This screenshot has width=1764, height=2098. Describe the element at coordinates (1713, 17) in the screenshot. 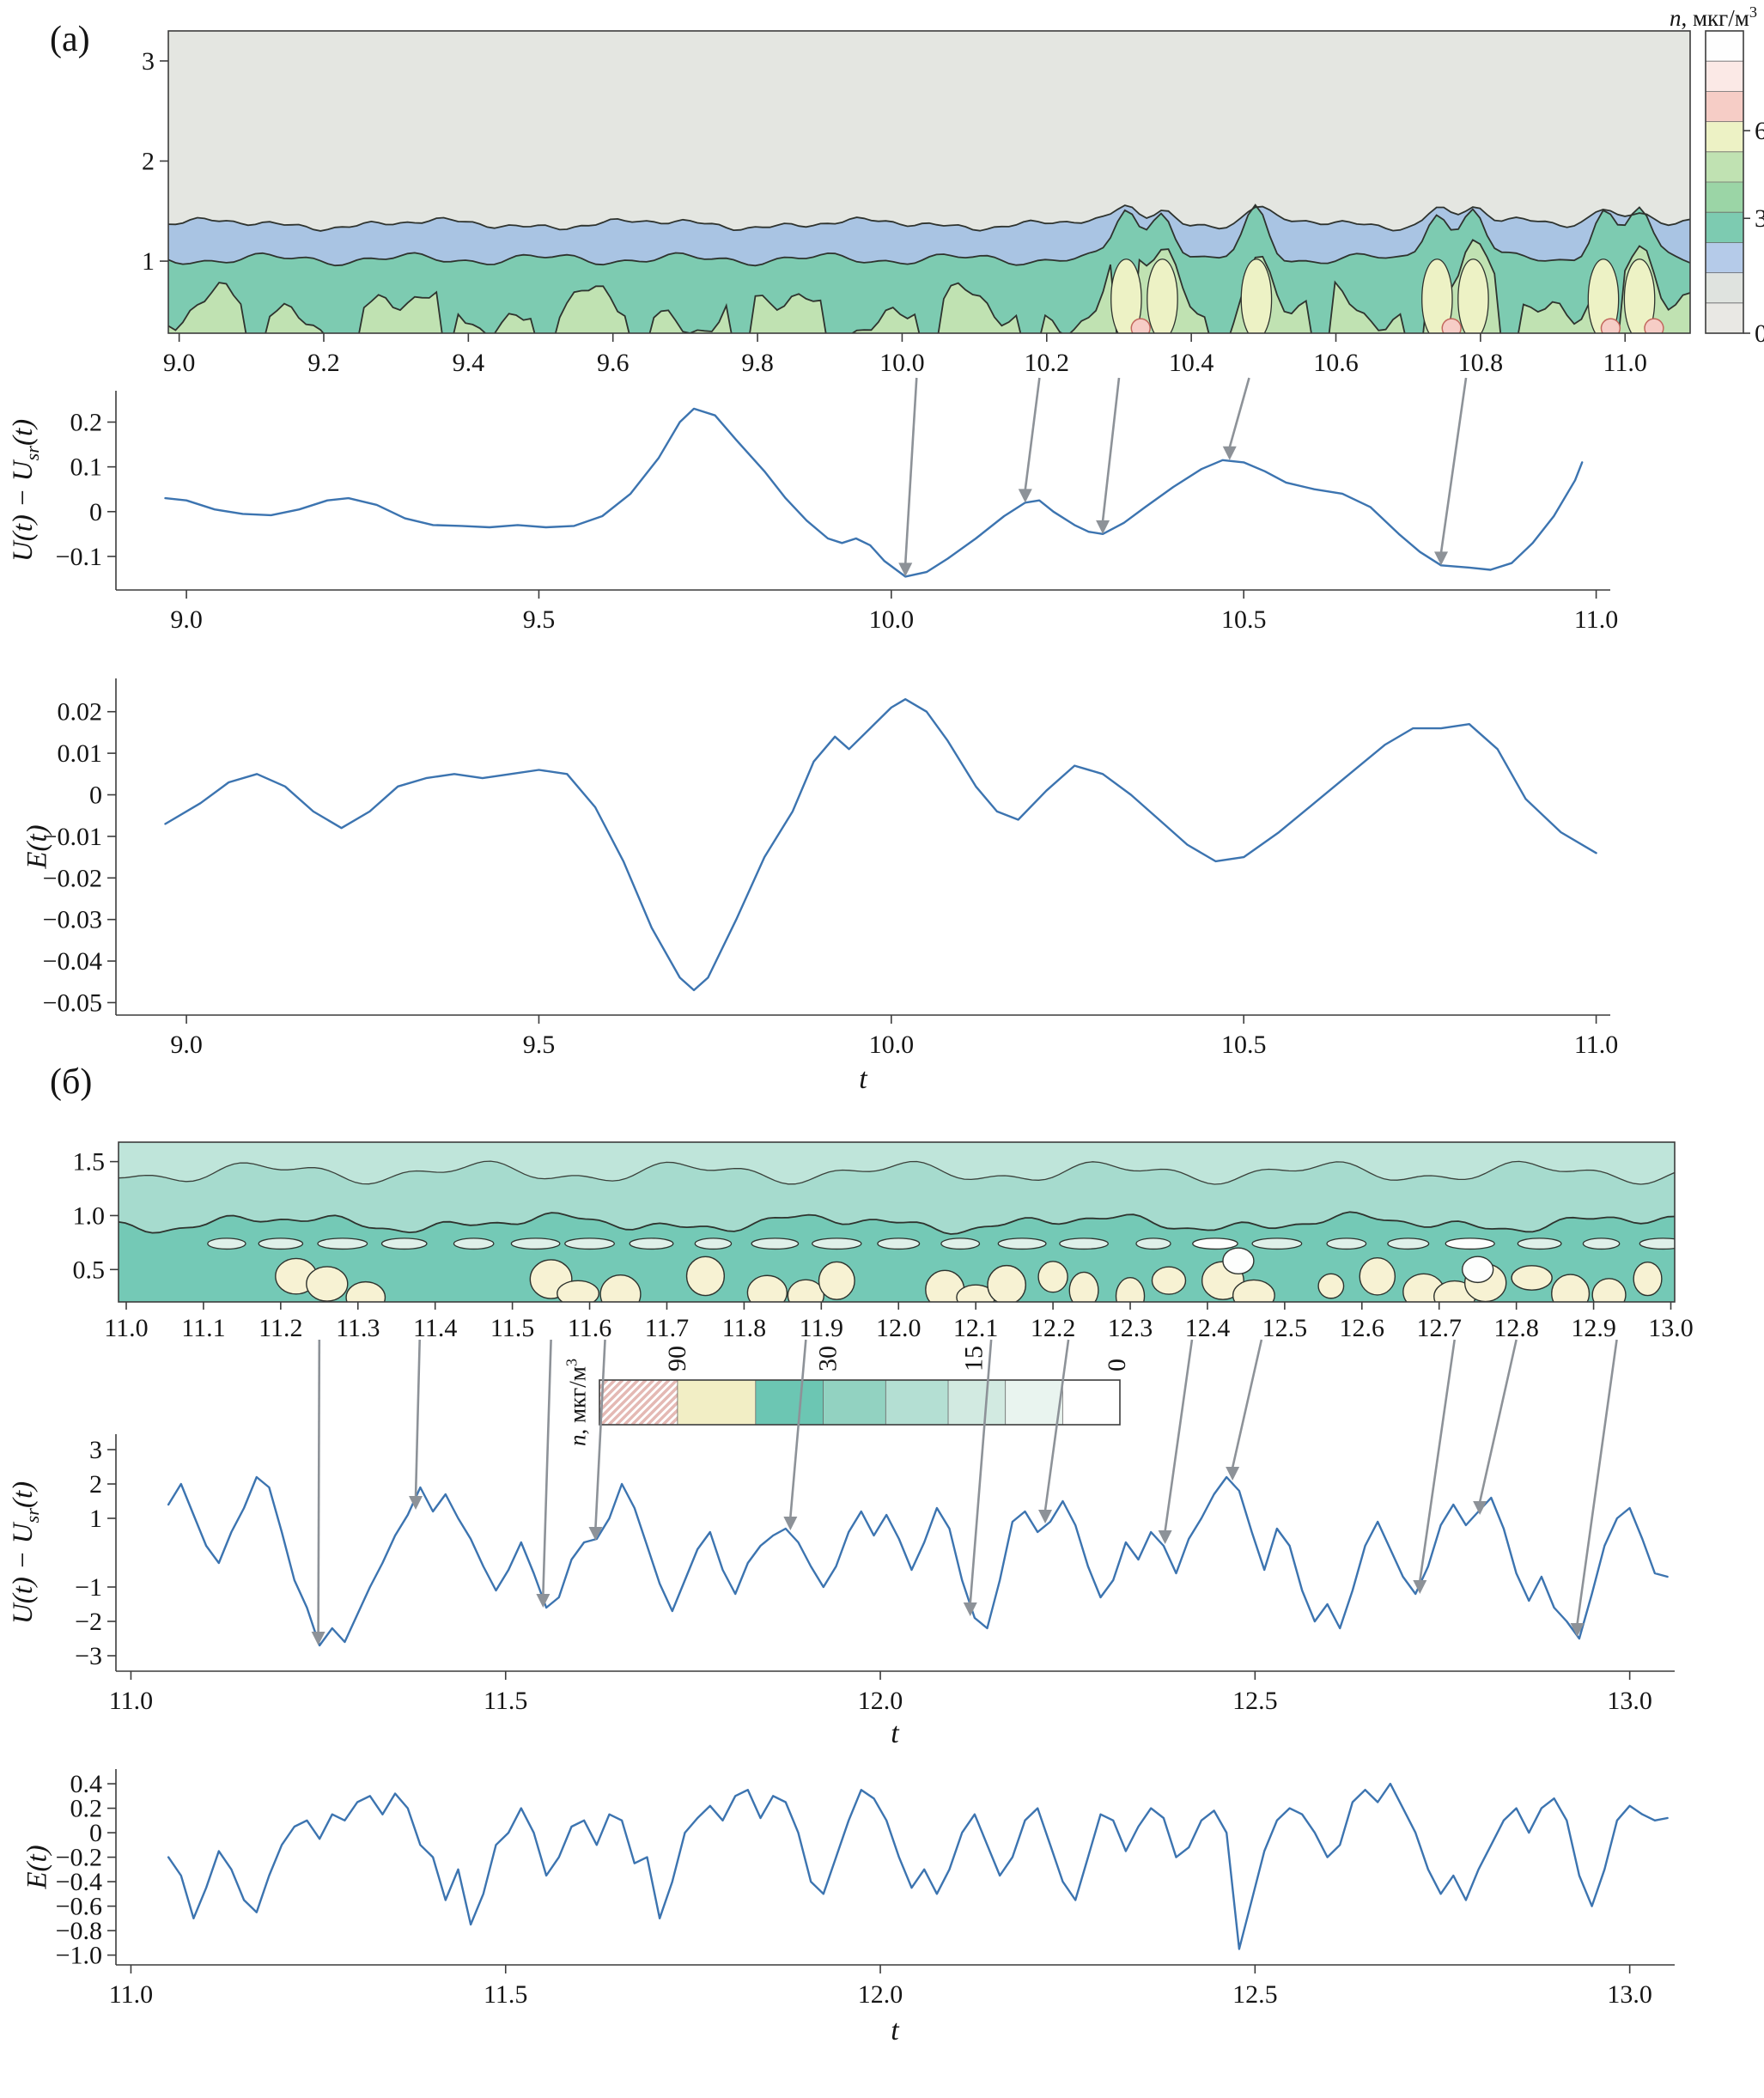

I see `colorbar-a-title: n, мкг/м3` at that location.